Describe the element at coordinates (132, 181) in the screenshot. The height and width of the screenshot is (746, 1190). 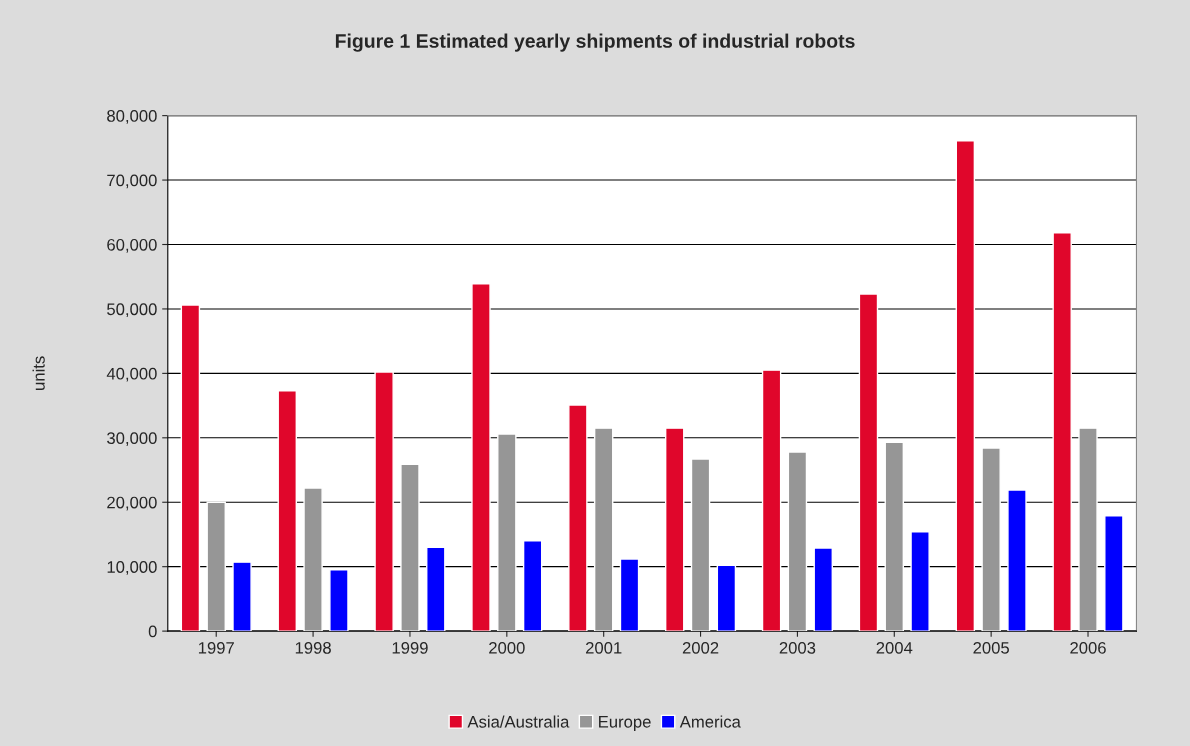
I see `y-tick-label: 70,000` at that location.